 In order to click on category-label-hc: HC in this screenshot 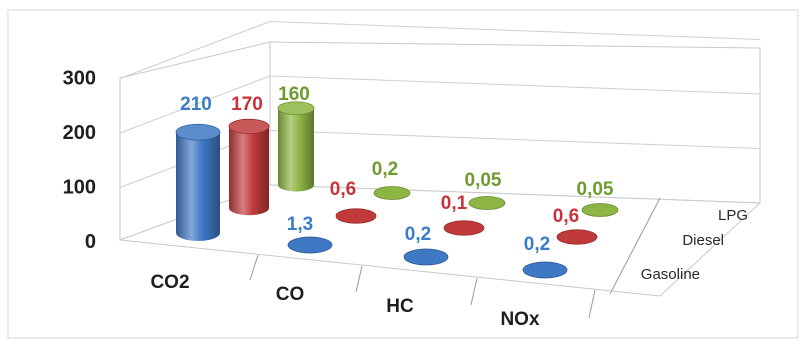, I will do `click(400, 306)`.